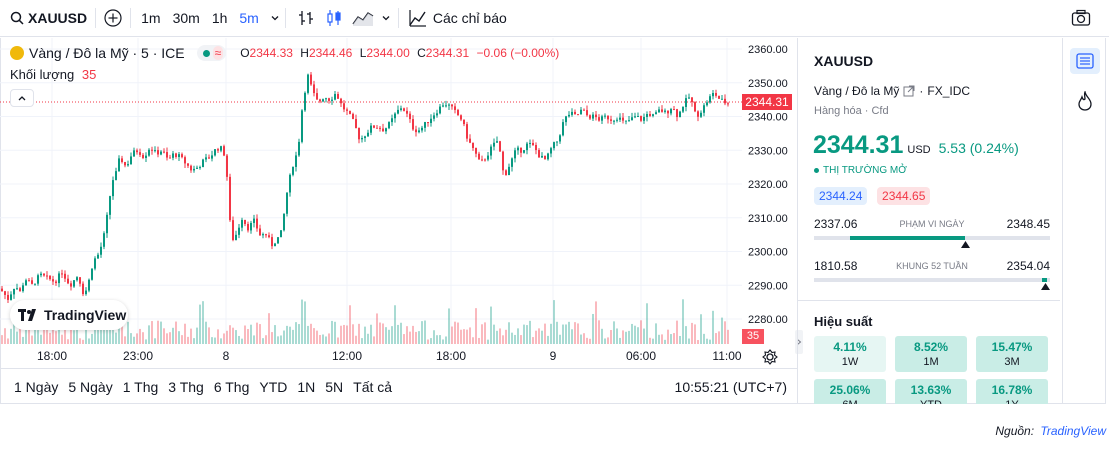 The height and width of the screenshot is (453, 1109). What do you see at coordinates (151, 18) in the screenshot?
I see `timeframe-1m: 1m` at bounding box center [151, 18].